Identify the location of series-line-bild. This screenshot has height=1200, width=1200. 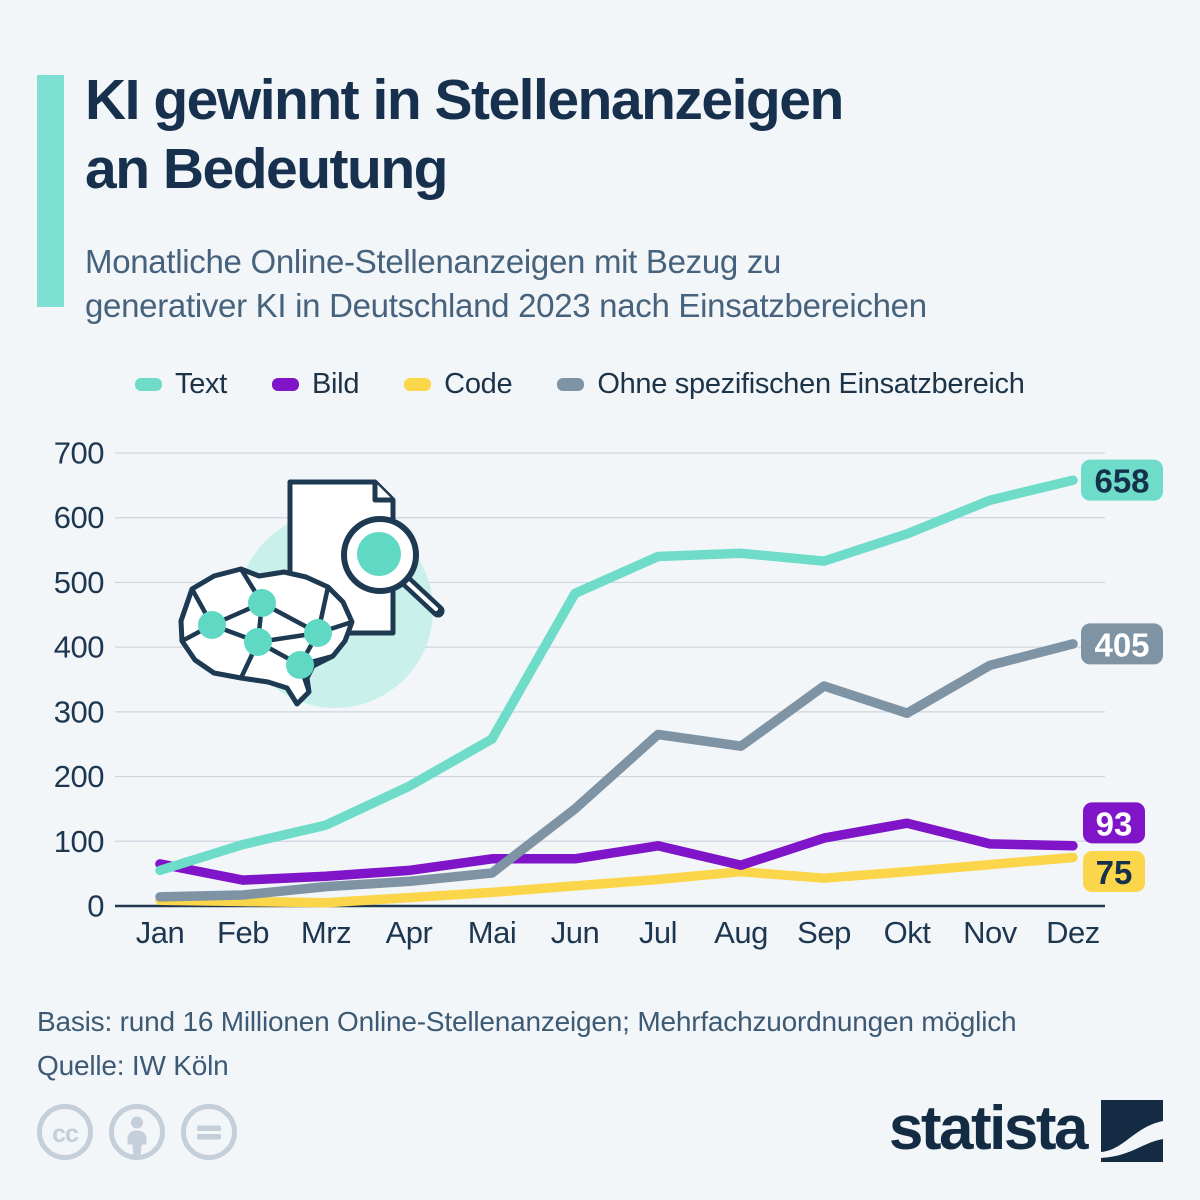
(616, 851).